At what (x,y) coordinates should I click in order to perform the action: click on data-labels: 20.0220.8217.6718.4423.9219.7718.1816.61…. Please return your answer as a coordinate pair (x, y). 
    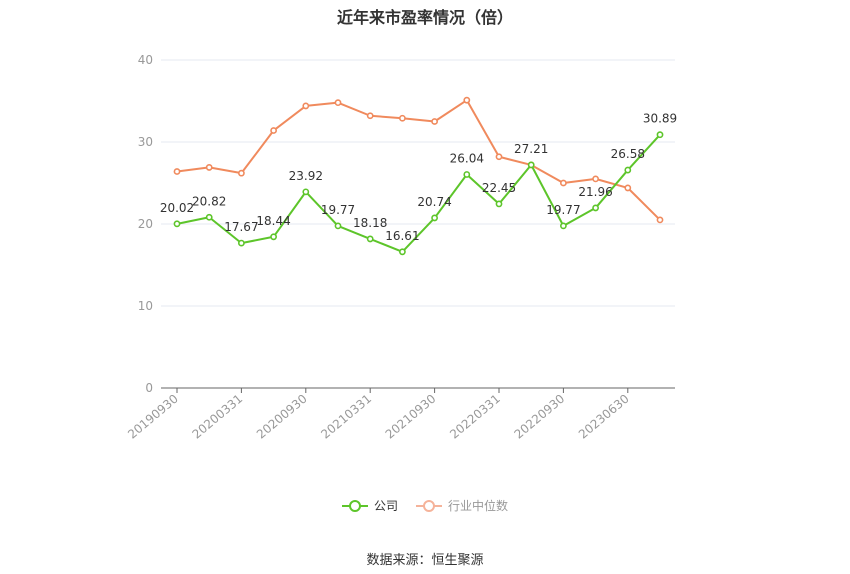
    Looking at the image, I should click on (418, 177).